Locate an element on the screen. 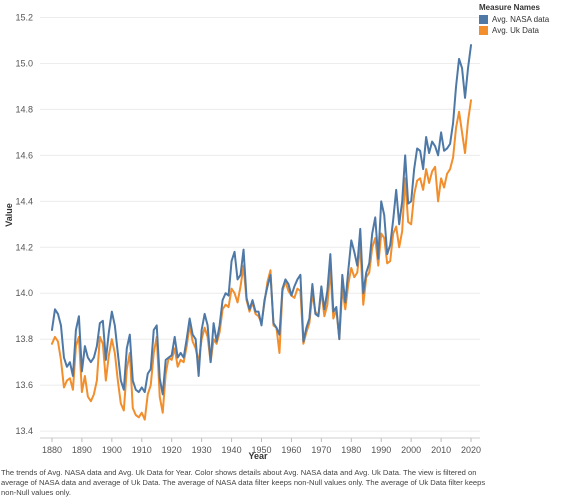 The height and width of the screenshot is (501, 568). x-tick-label: 2010 is located at coordinates (441, 450).